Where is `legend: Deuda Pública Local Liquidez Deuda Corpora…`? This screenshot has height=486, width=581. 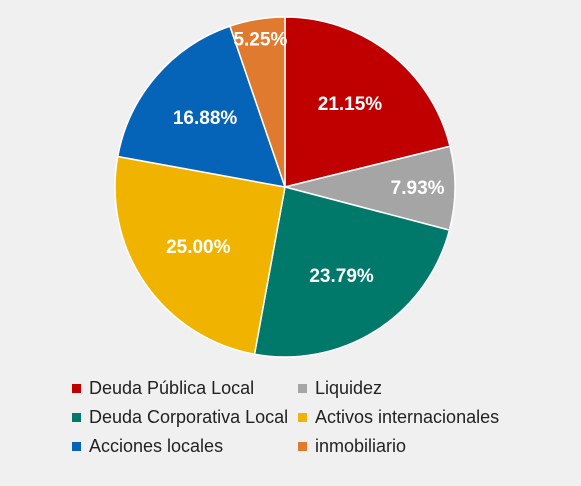 legend: Deuda Pública Local Liquidez Deuda Corpora… is located at coordinates (305, 417).